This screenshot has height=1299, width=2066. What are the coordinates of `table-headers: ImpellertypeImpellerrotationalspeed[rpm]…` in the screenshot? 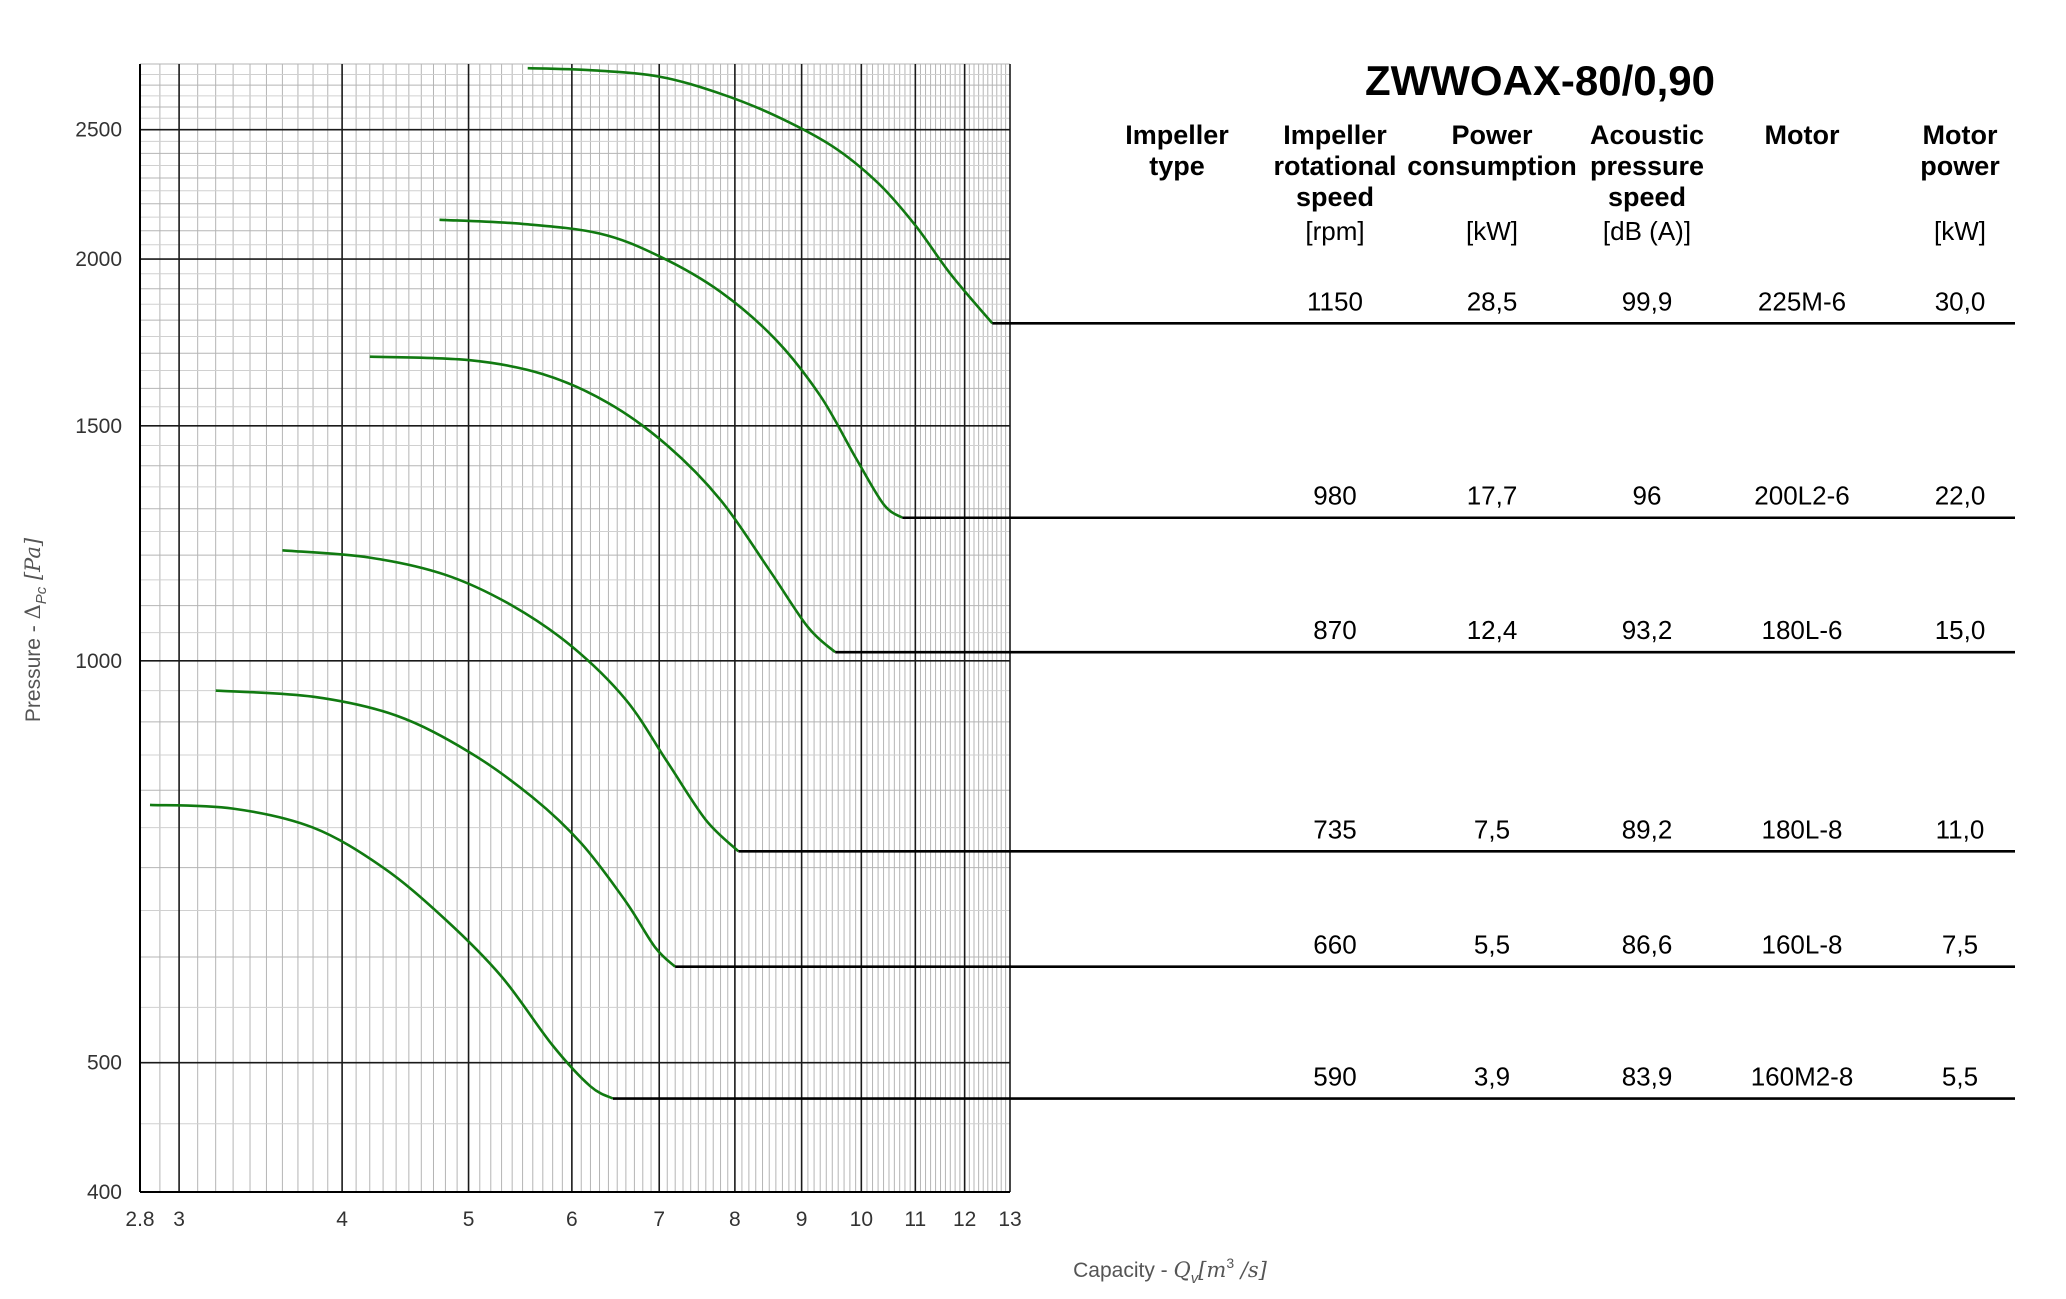 It's located at (1562, 183).